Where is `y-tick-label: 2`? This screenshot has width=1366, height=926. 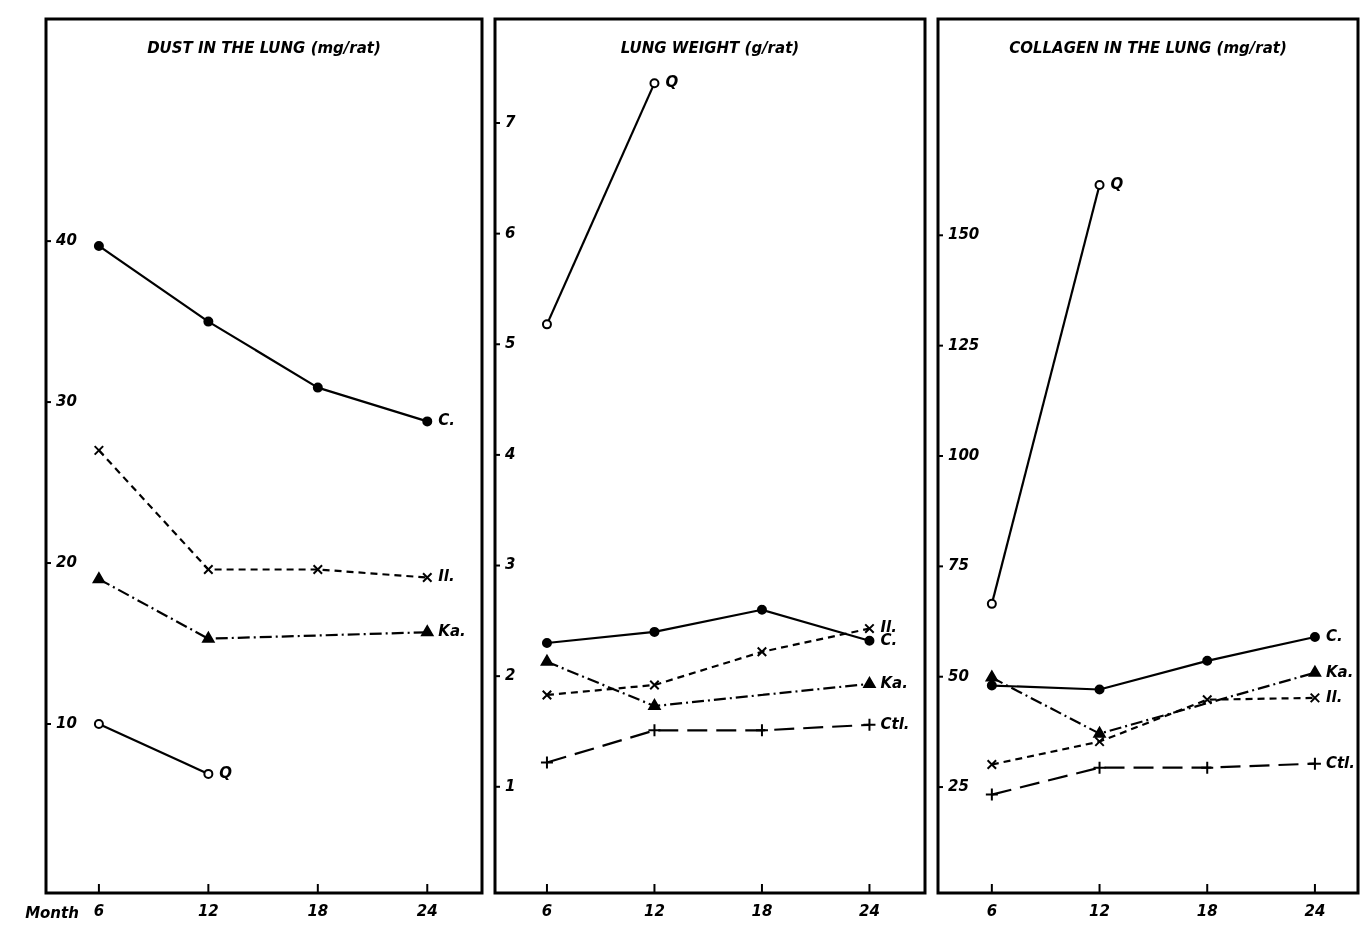
y-tick-label: 2 is located at coordinates (510, 675).